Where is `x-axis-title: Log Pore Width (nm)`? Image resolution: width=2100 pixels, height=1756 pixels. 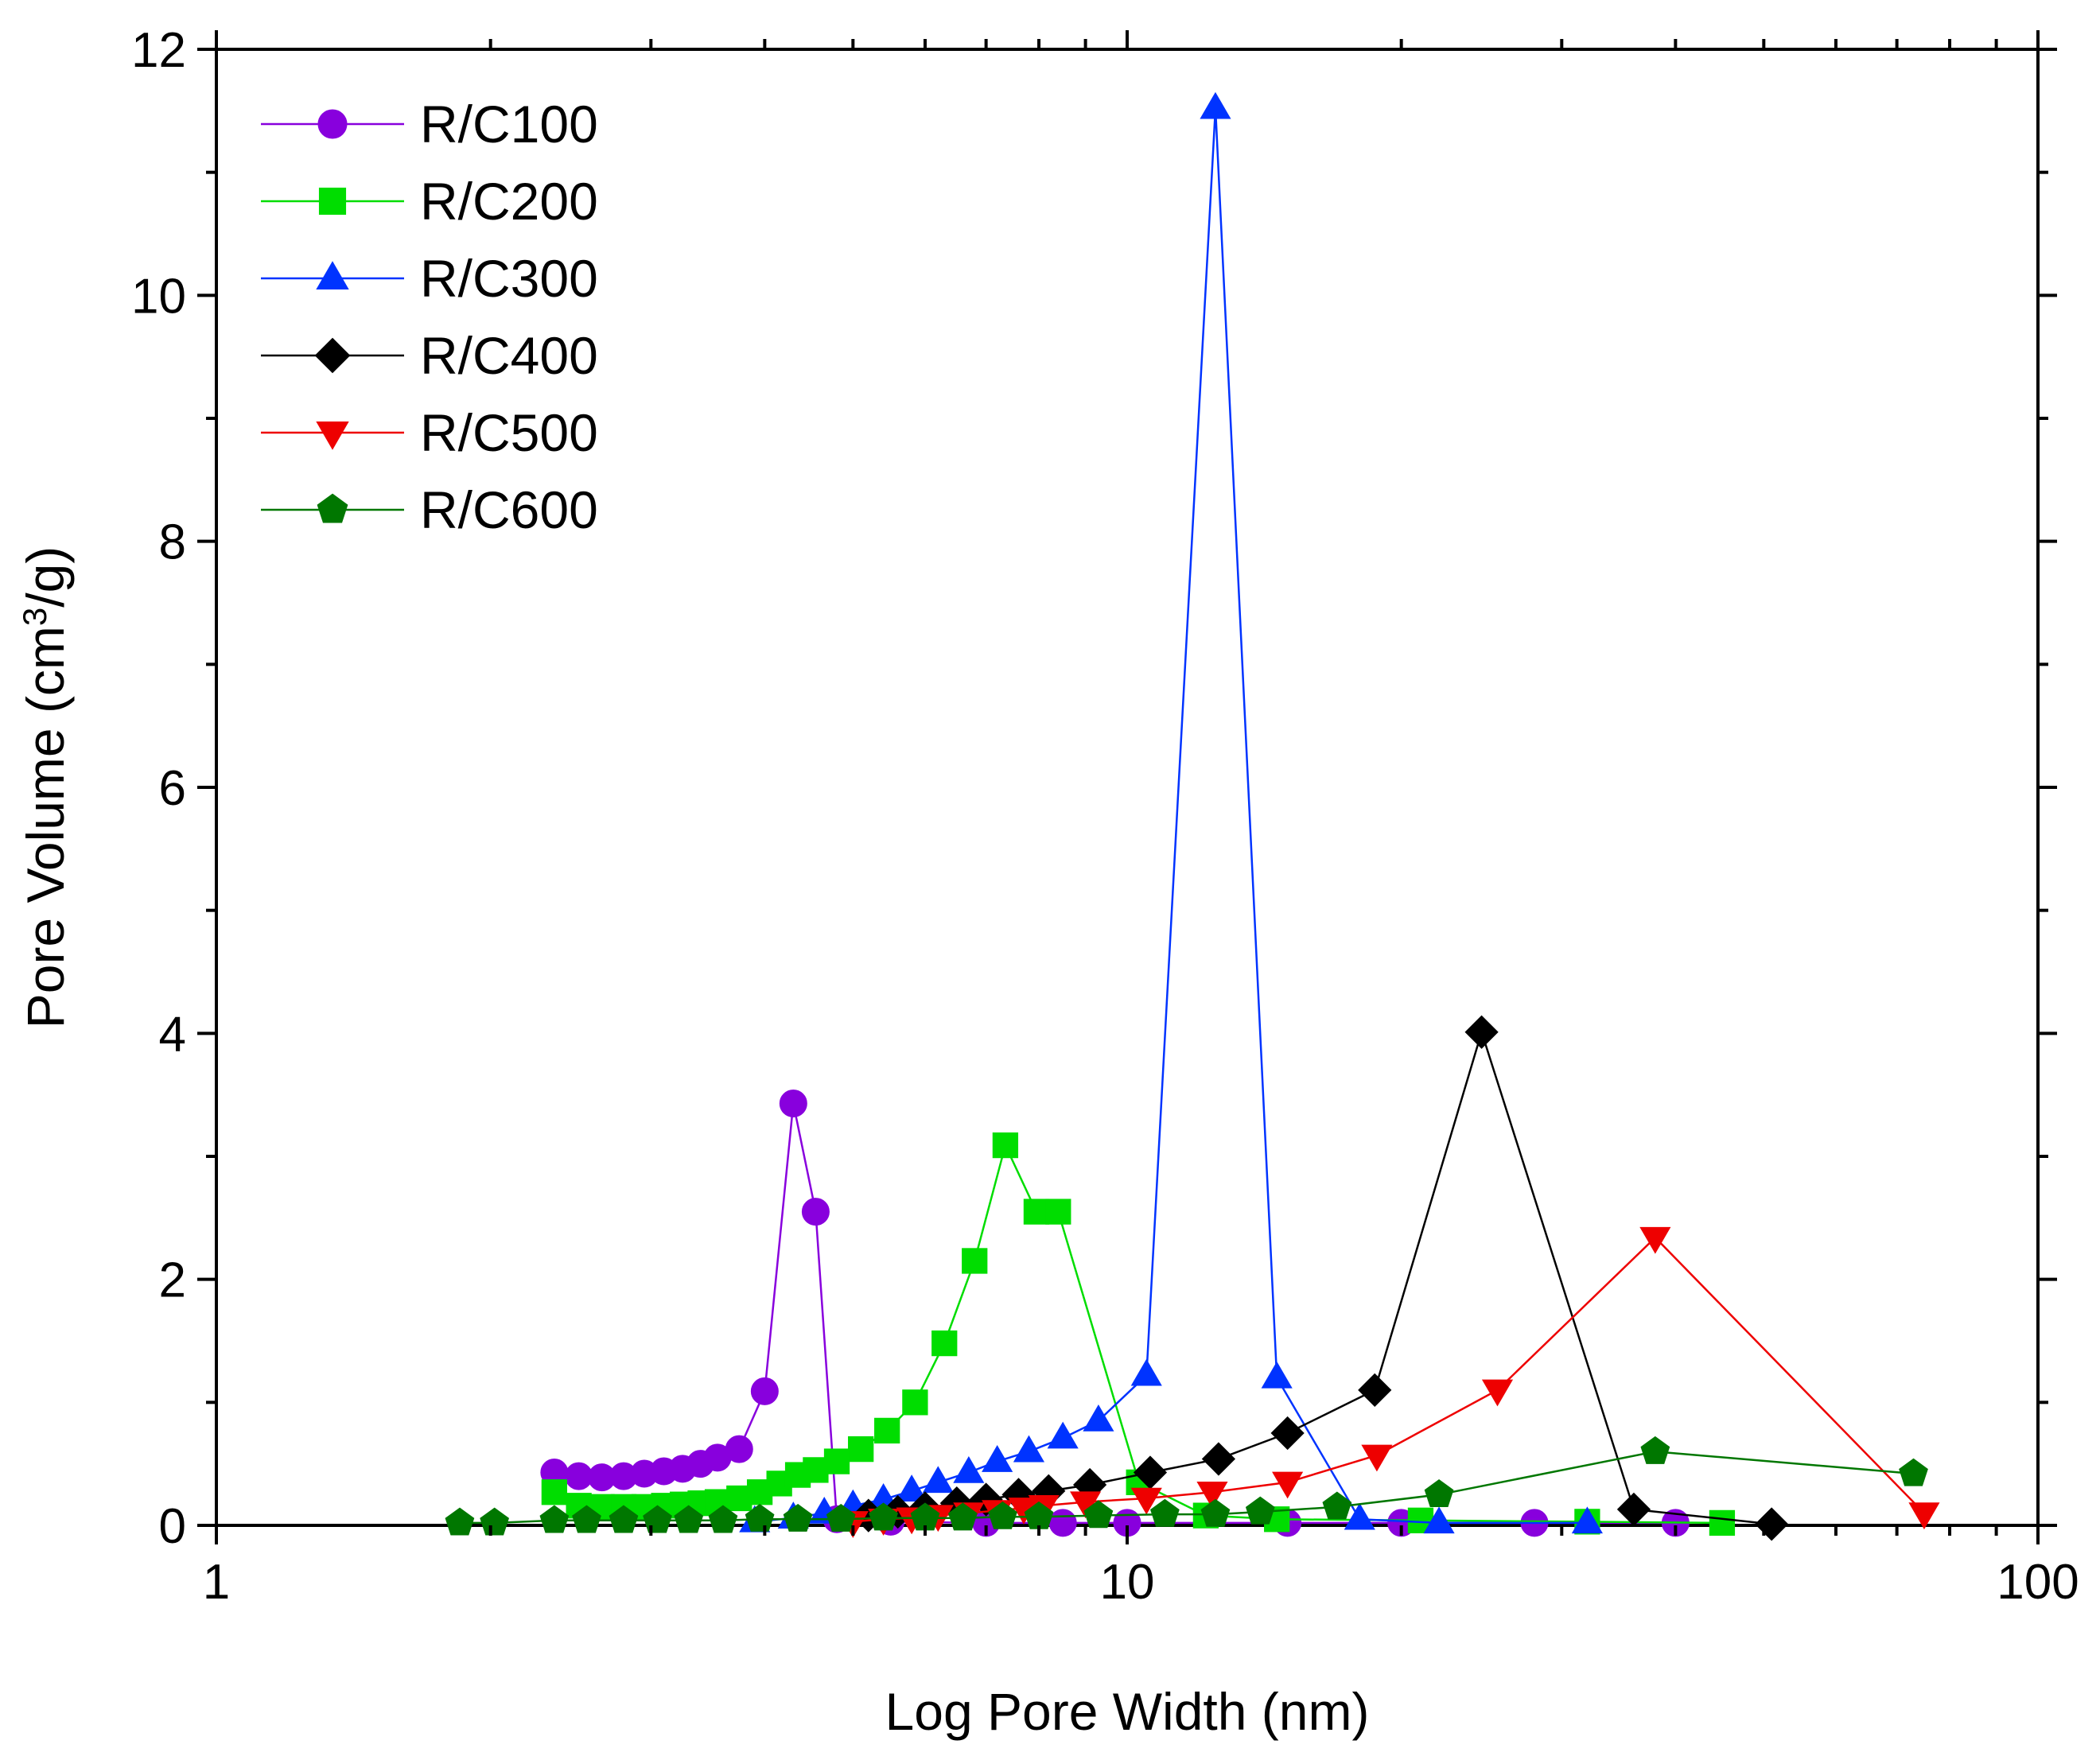 x-axis-title: Log Pore Width (nm) is located at coordinates (1127, 1711).